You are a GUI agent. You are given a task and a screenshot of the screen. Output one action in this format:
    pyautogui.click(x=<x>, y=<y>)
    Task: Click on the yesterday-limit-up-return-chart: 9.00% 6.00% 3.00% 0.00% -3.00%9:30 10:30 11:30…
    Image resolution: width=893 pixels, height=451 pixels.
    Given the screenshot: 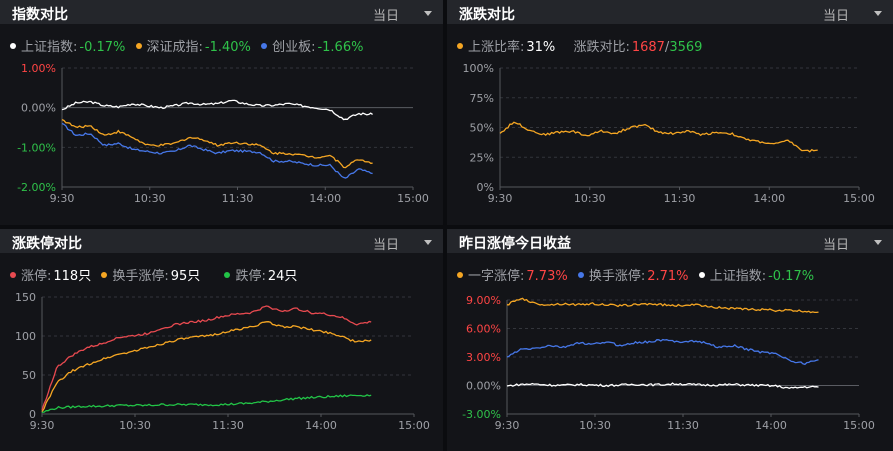 What is the action you would take?
    pyautogui.click(x=668, y=363)
    